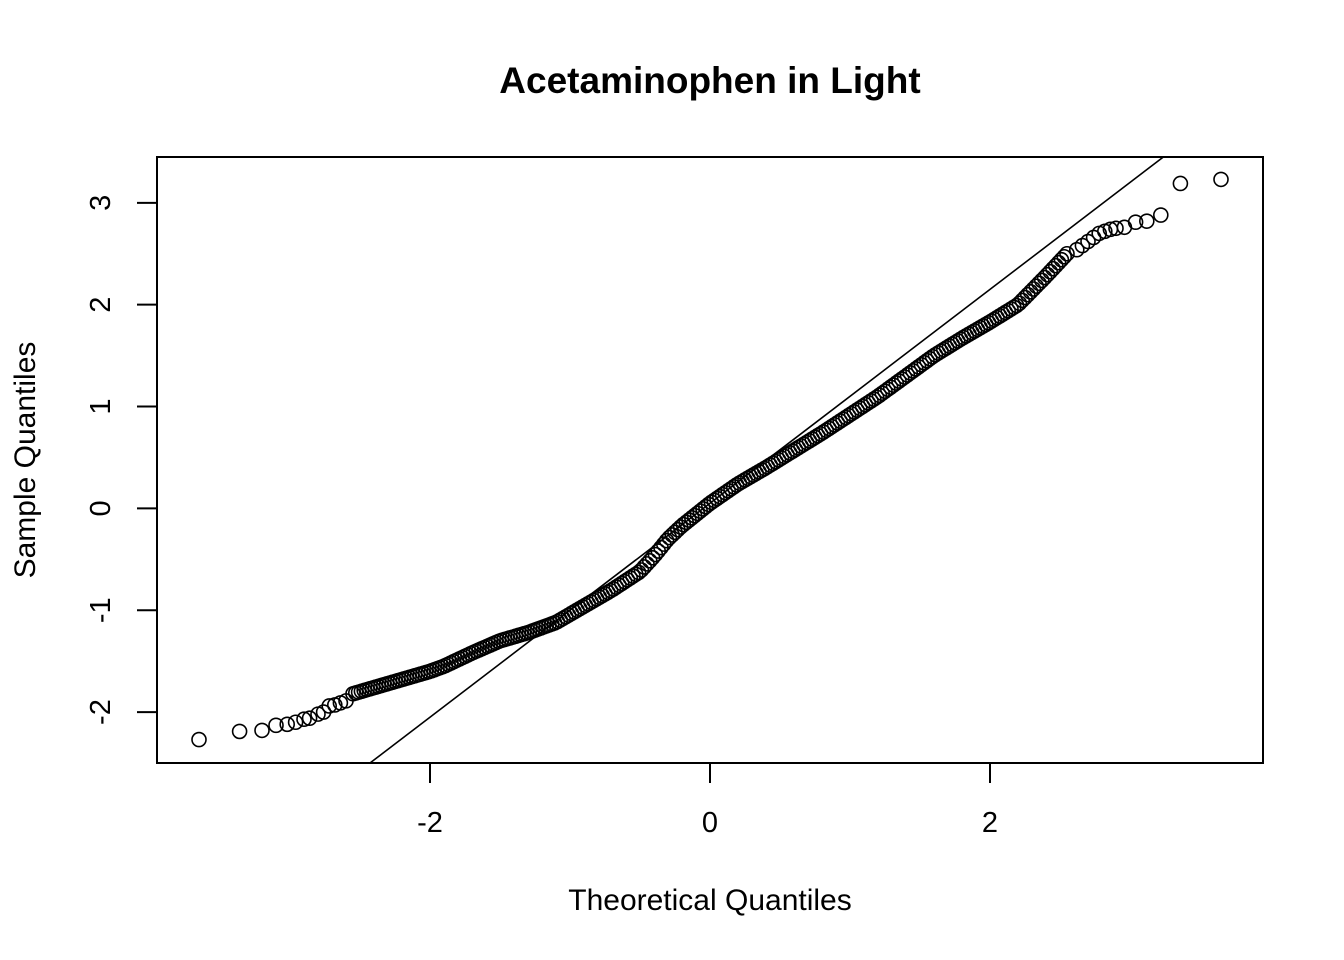  What do you see at coordinates (709, 80) in the screenshot?
I see `chart-title: Acetaminophen in Light` at bounding box center [709, 80].